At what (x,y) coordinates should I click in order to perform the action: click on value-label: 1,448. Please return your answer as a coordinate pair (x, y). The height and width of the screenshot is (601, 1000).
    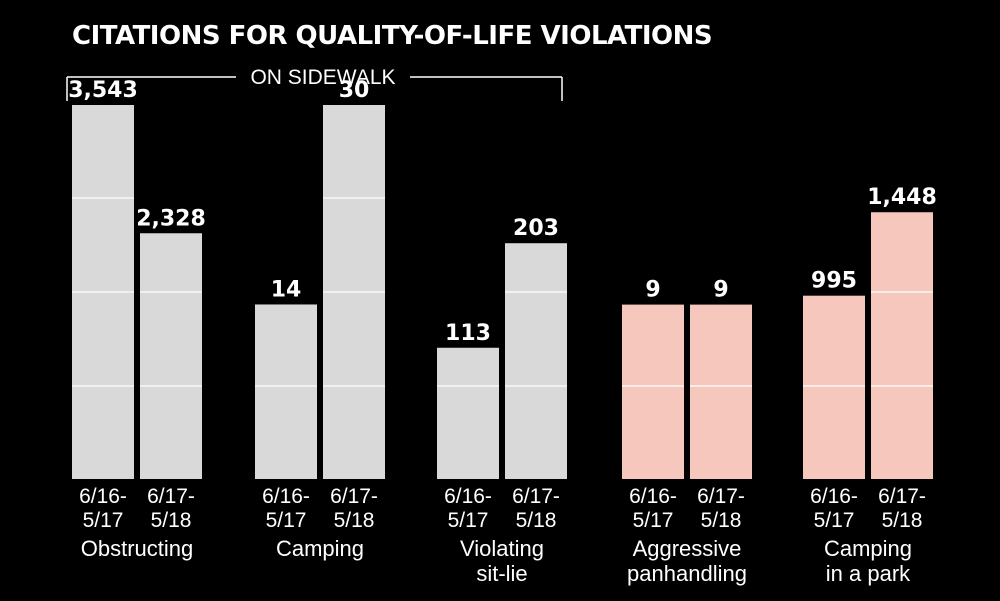
    Looking at the image, I should click on (902, 197).